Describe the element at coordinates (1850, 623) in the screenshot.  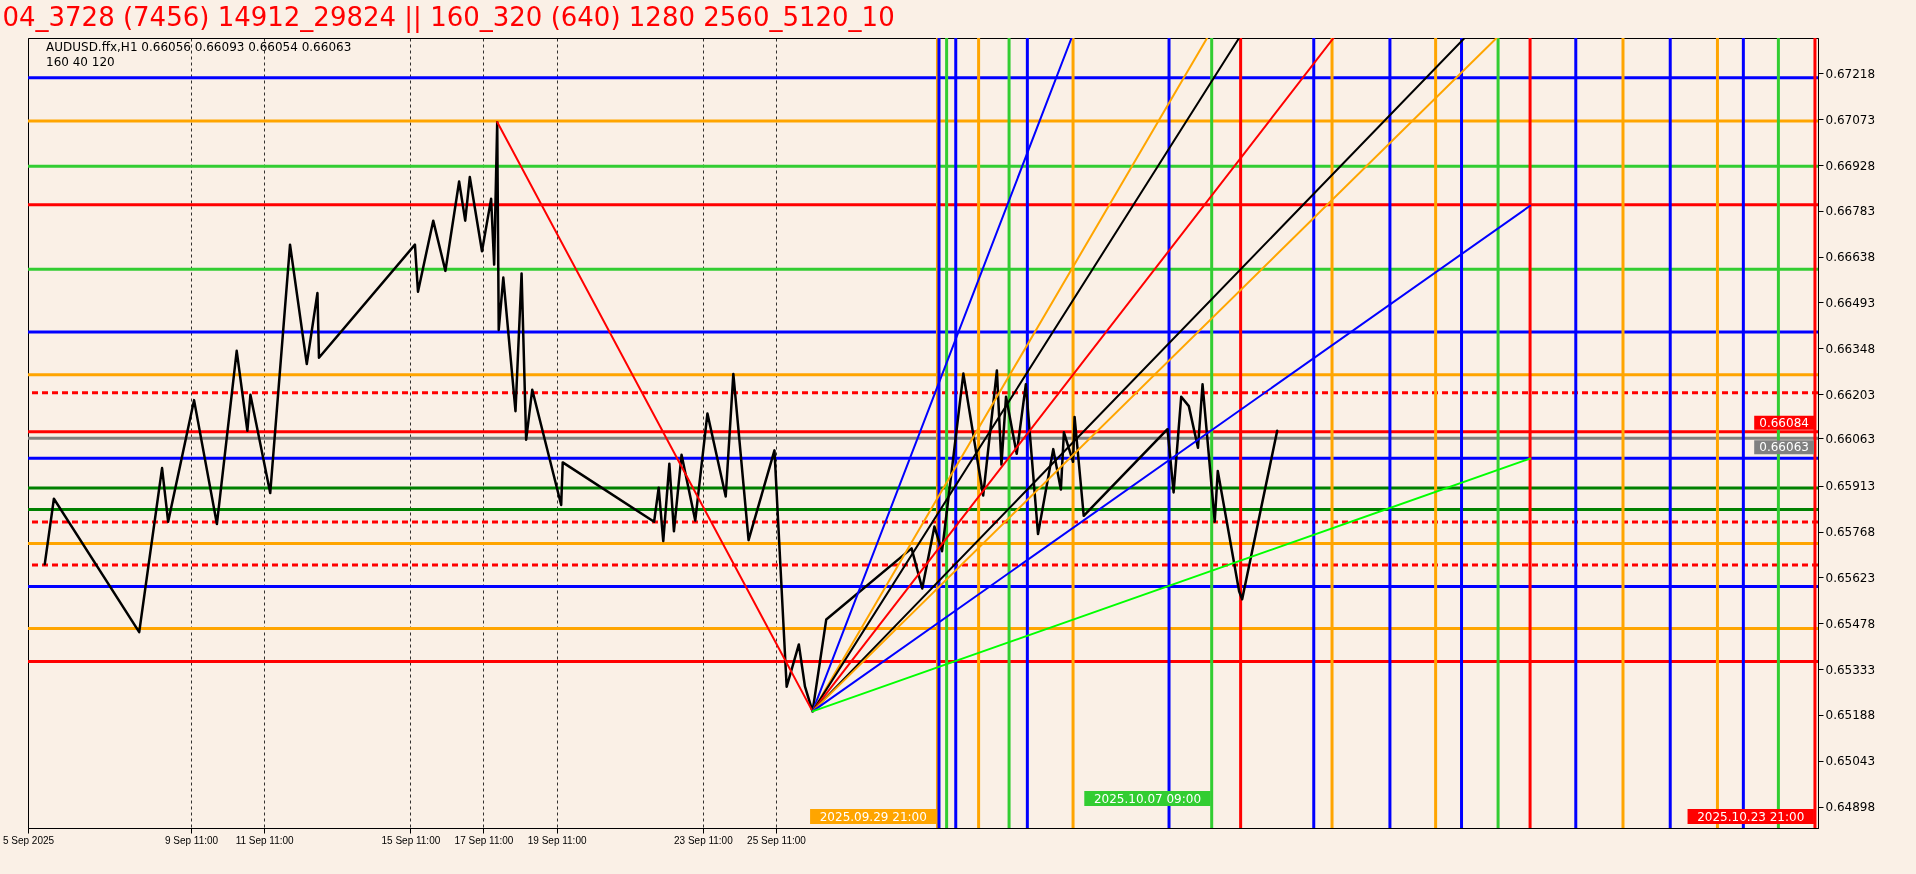
I see `y-tick-label: 0.65478` at that location.